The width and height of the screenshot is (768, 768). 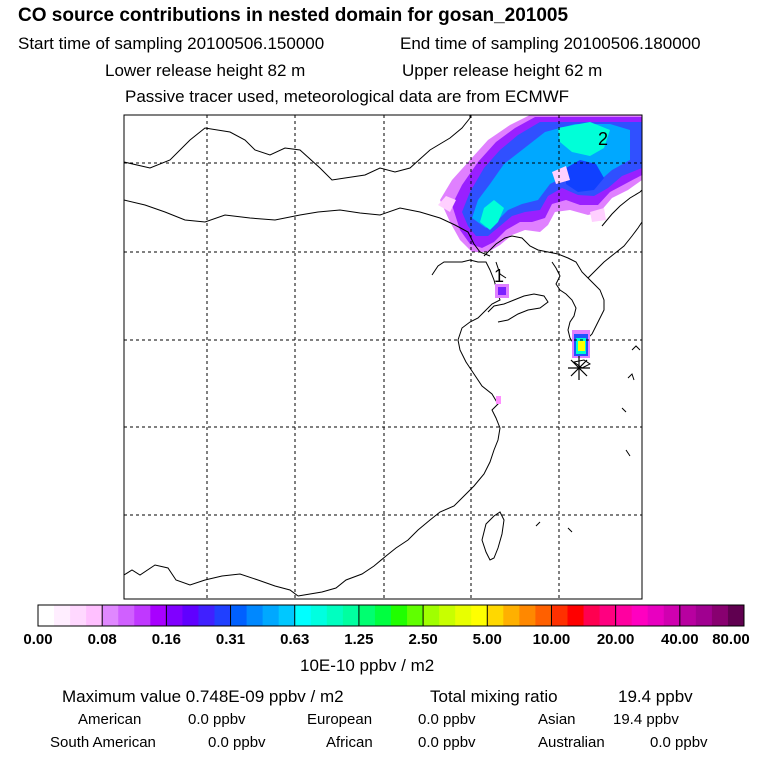 What do you see at coordinates (499, 276) in the screenshot?
I see `annotation-1: 1` at bounding box center [499, 276].